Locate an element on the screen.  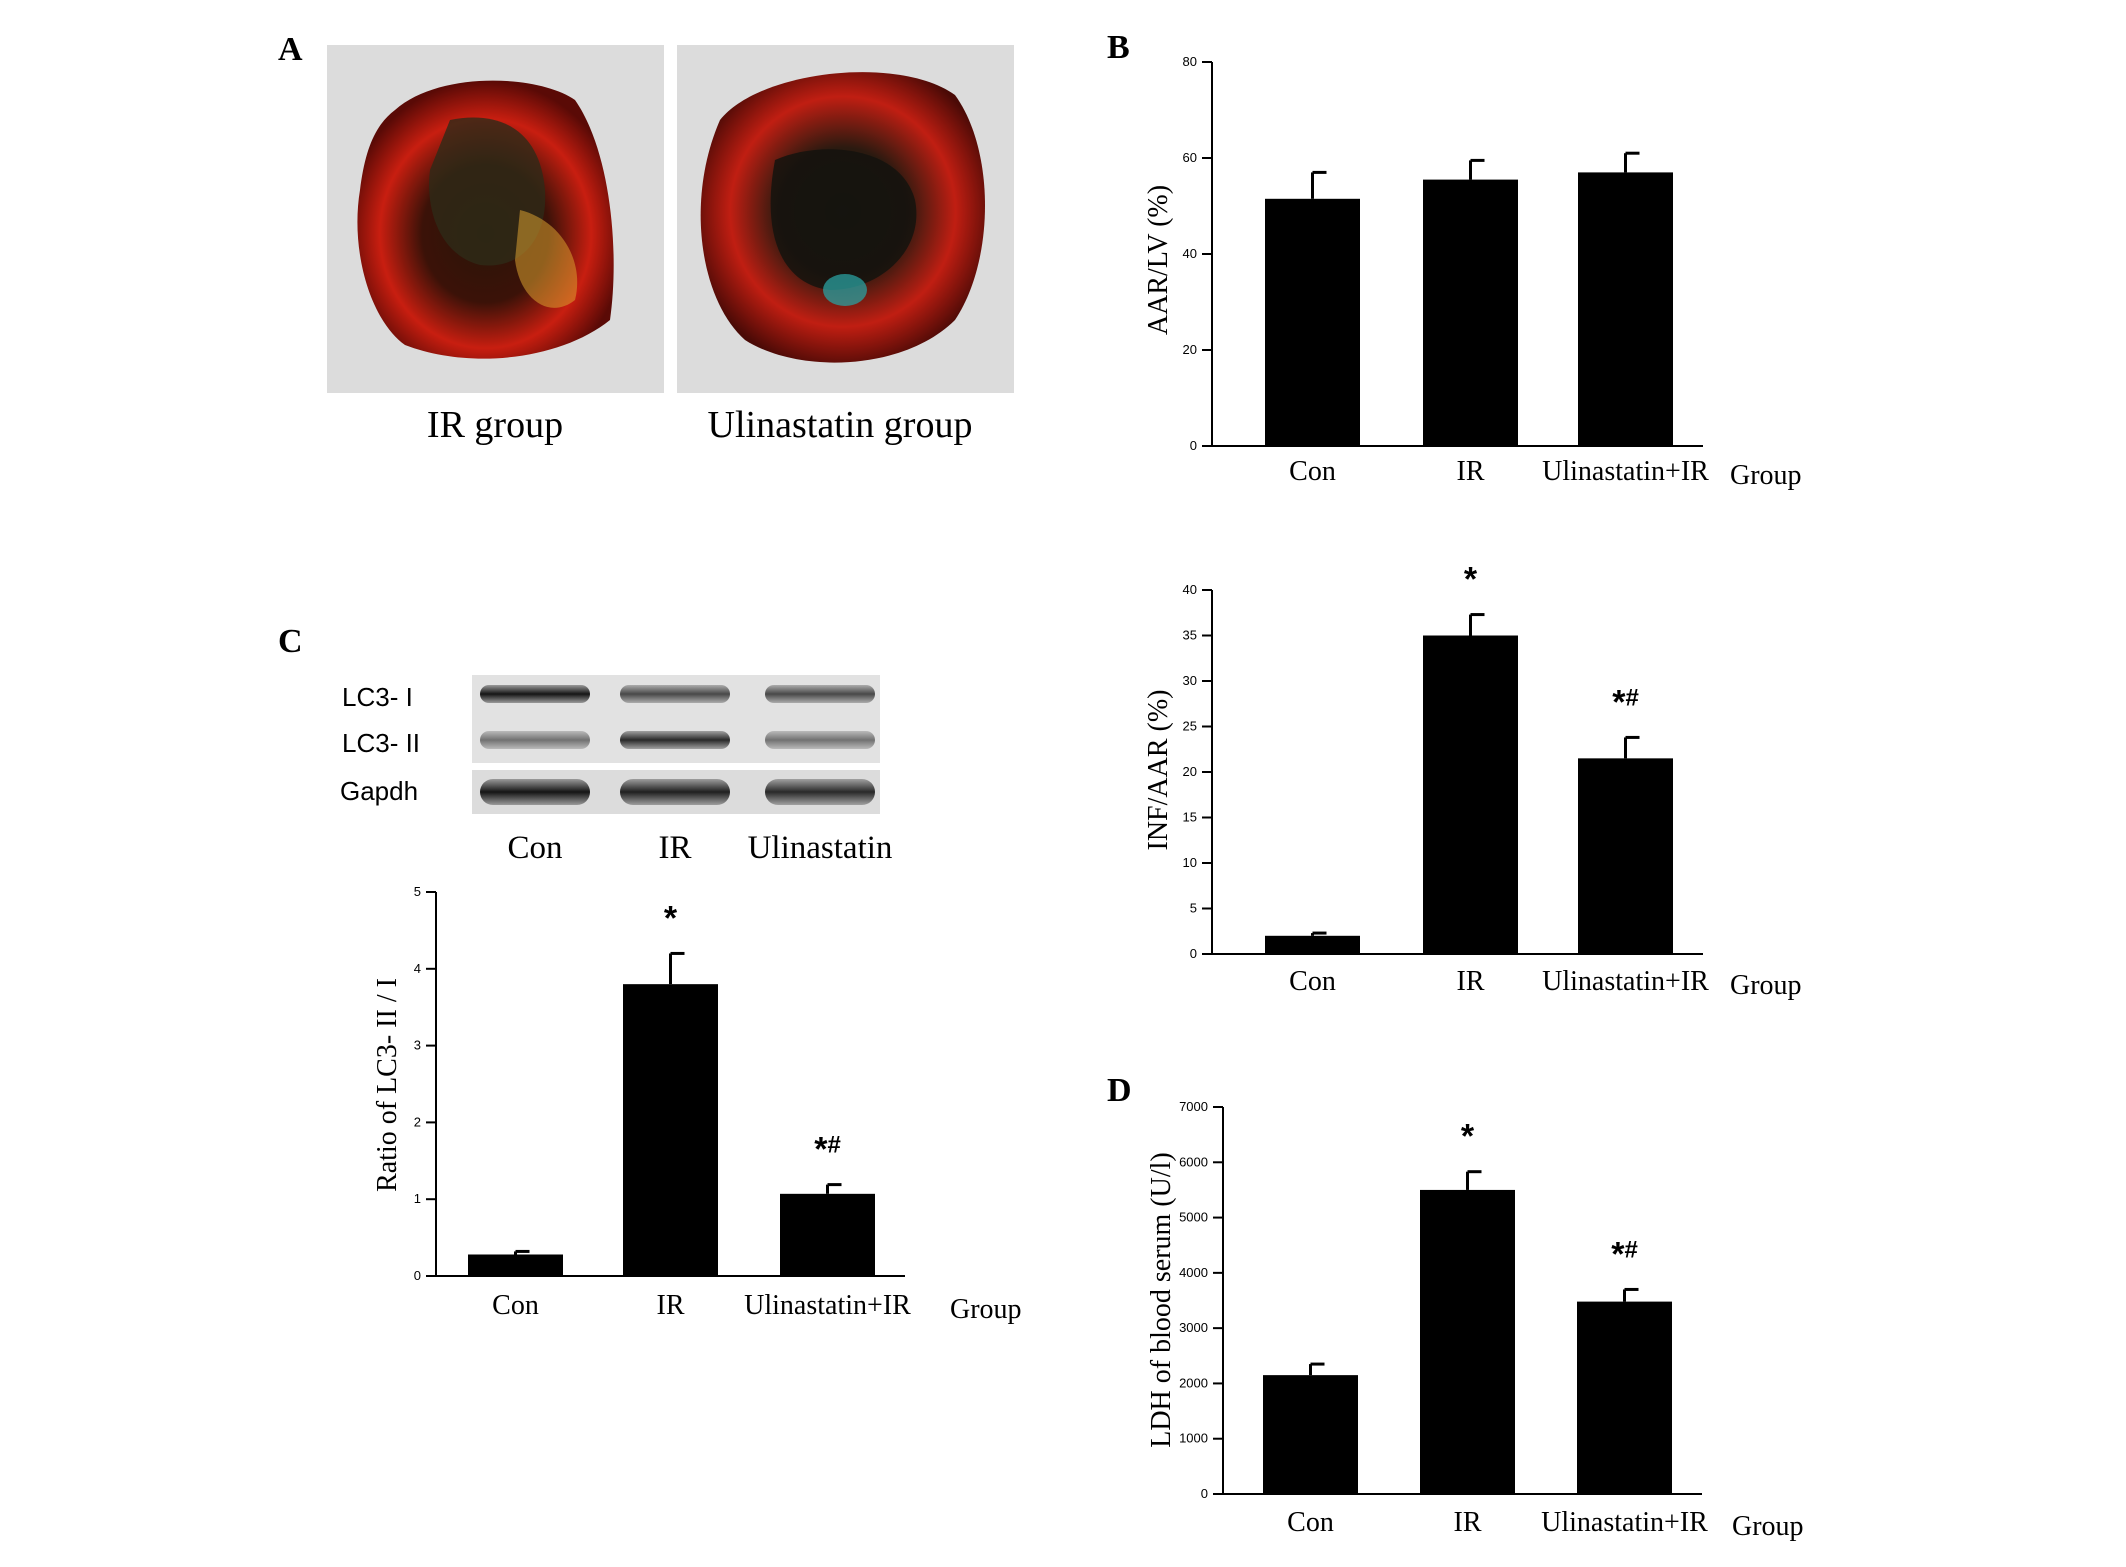
y-tick-label: 3 is located at coordinates (417, 1045).